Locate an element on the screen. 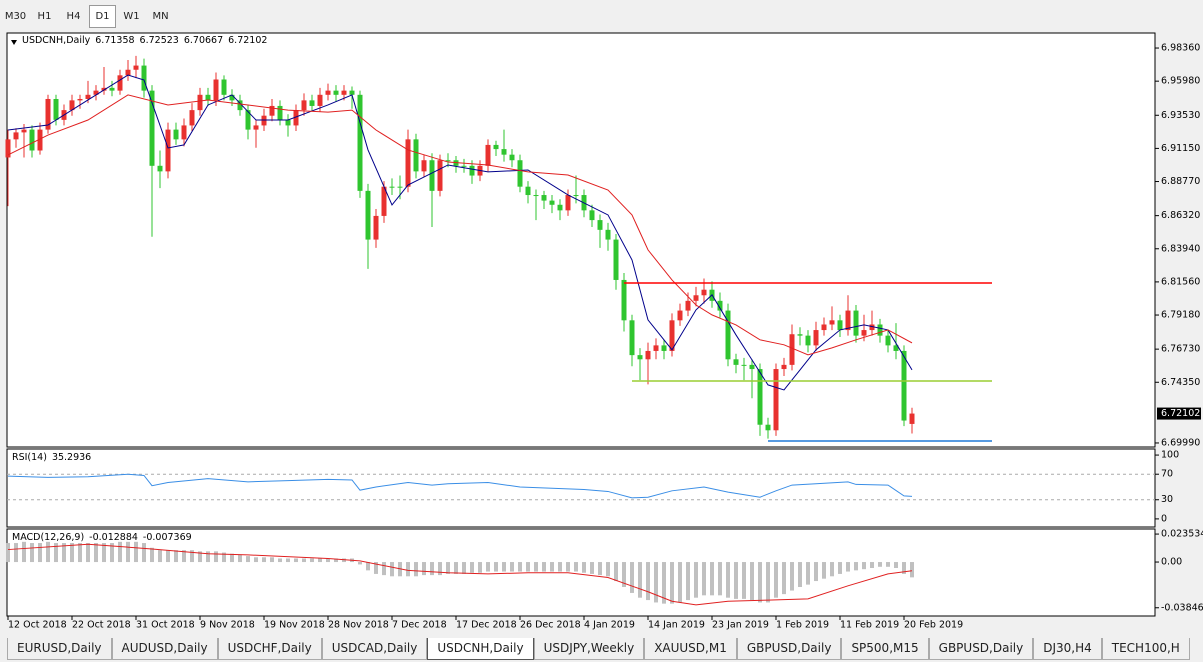 The height and width of the screenshot is (662, 1203). x-tick-label: 11 Feb 2019 is located at coordinates (869, 625).